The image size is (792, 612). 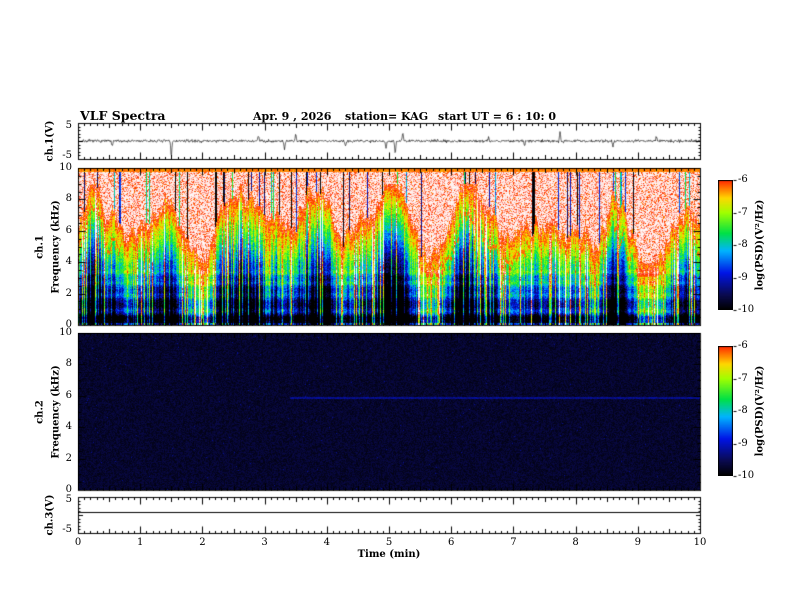 I want to click on x-axis-tick-label: 2, so click(x=202, y=542).